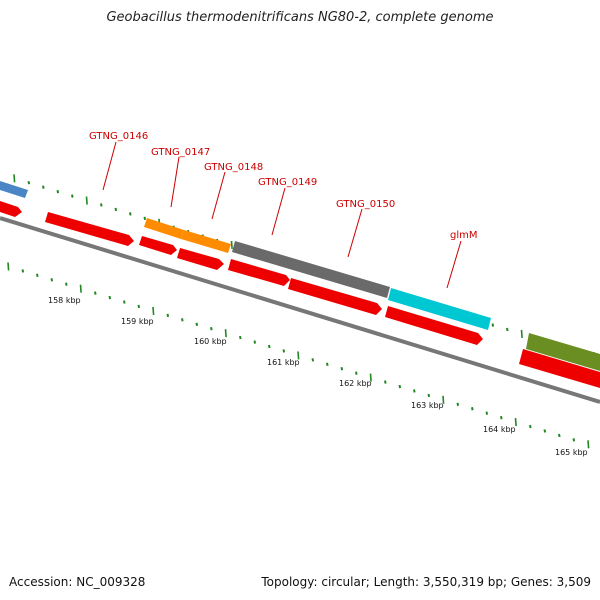 Image resolution: width=600 pixels, height=600 pixels. What do you see at coordinates (355, 383) in the screenshot?
I see `kbp-label: 162 kbp` at bounding box center [355, 383].